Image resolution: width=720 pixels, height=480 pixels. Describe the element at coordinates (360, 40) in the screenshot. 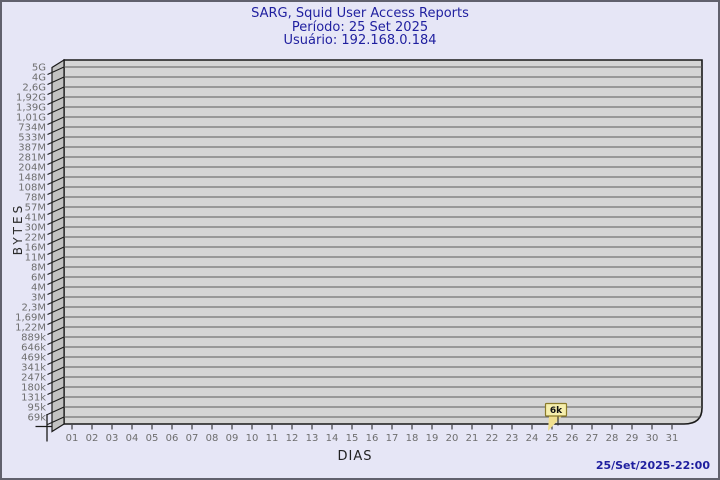

I see `chart-user: Usuário: 192.168.0.184` at that location.